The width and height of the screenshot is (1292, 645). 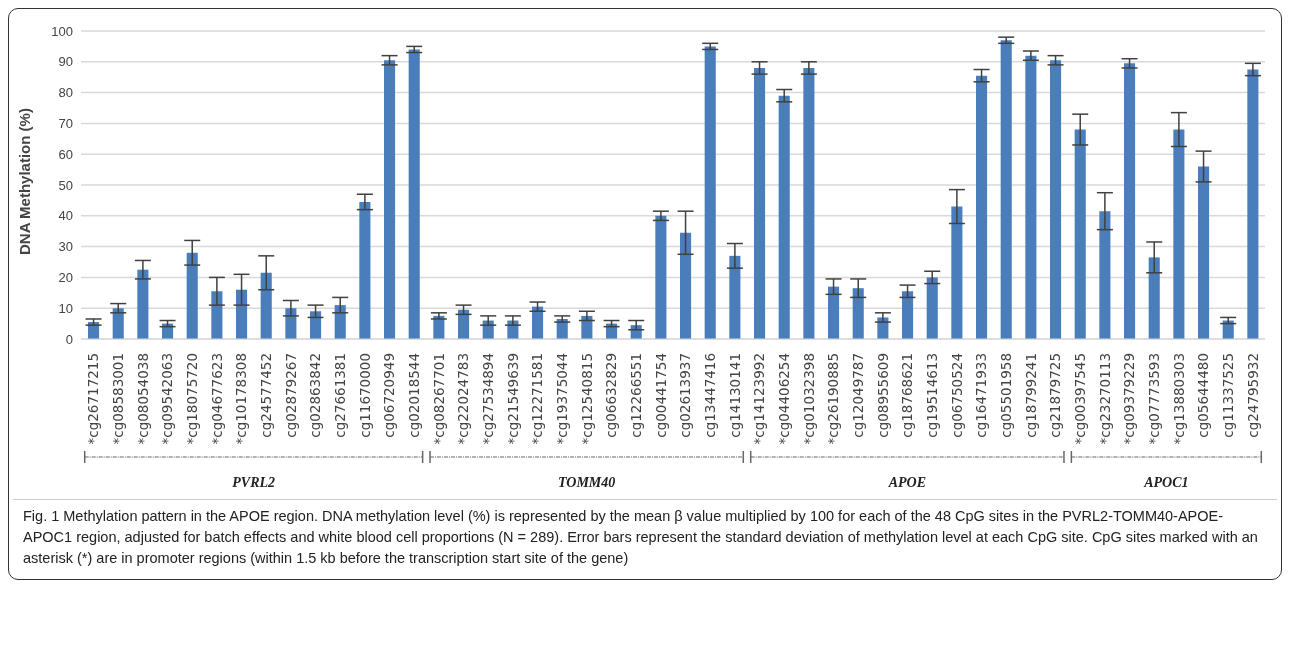 I want to click on x-tick-label: *cg12271581, so click(x=537, y=399).